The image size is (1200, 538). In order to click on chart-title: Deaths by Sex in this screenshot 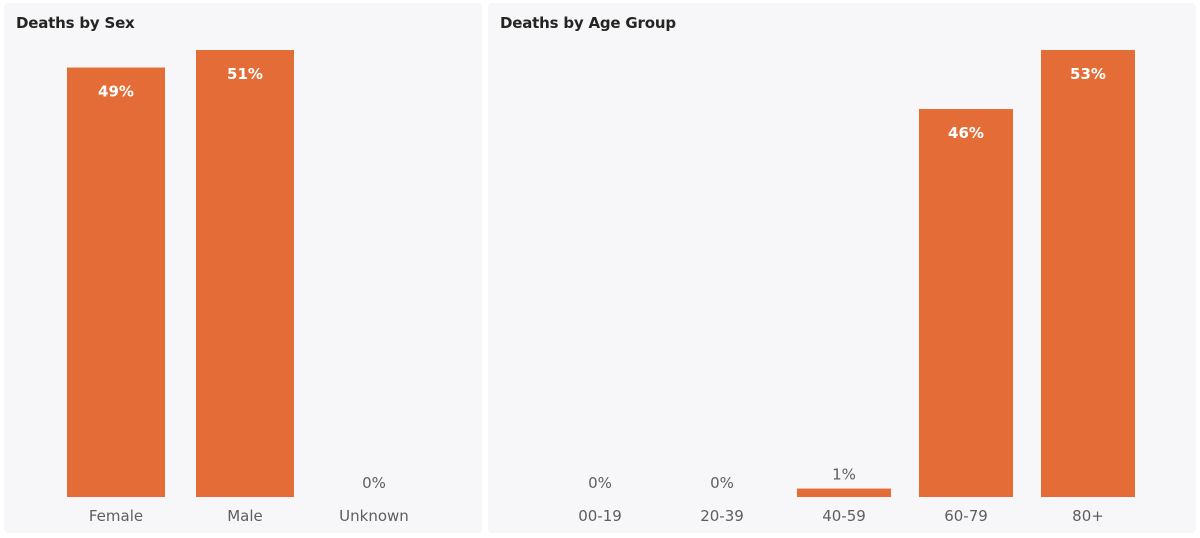, I will do `click(75, 23)`.